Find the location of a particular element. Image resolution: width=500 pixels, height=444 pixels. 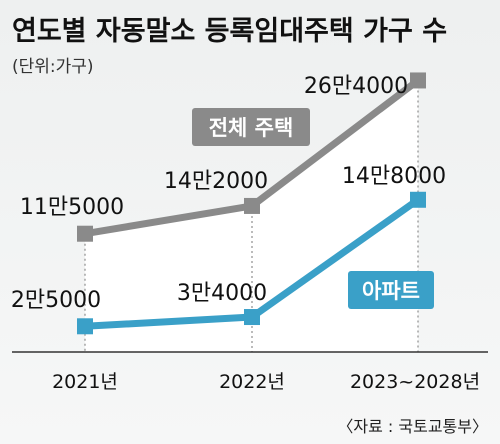

data-label-apartment-2: 14만8000 is located at coordinates (394, 176).